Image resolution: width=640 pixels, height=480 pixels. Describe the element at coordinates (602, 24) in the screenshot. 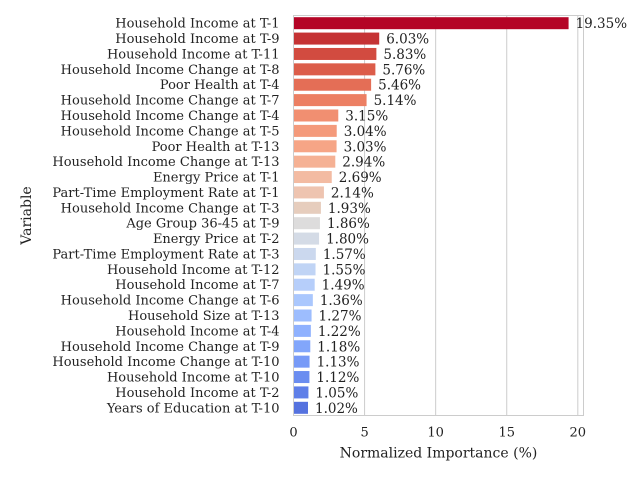

I see `value-label: 19.35%` at that location.